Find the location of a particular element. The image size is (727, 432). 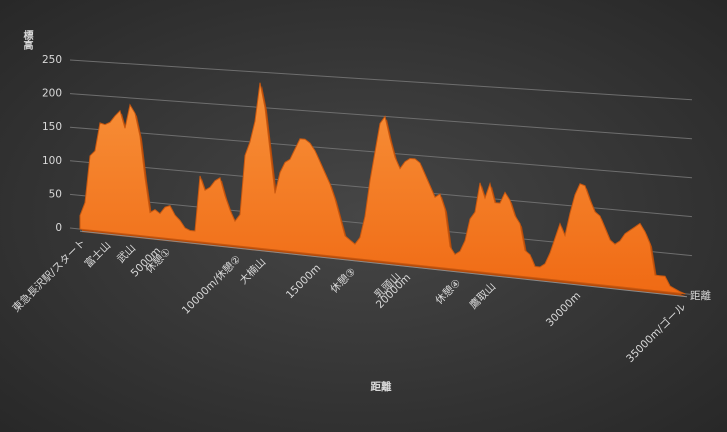

y-tick-label: 150 is located at coordinates (52, 127).